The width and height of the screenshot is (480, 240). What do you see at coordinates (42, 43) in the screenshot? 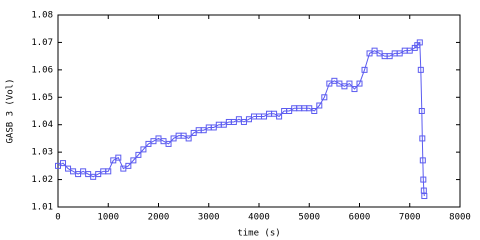
I see `y-tick-label: 1.07` at bounding box center [42, 43].